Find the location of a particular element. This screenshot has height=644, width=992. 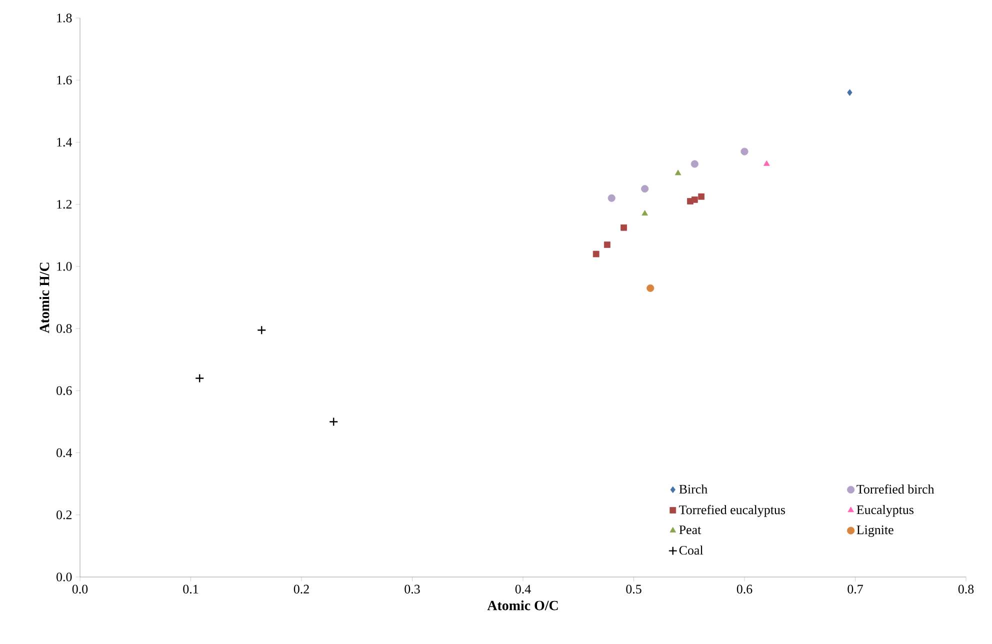

legend-label: Coal is located at coordinates (691, 550).